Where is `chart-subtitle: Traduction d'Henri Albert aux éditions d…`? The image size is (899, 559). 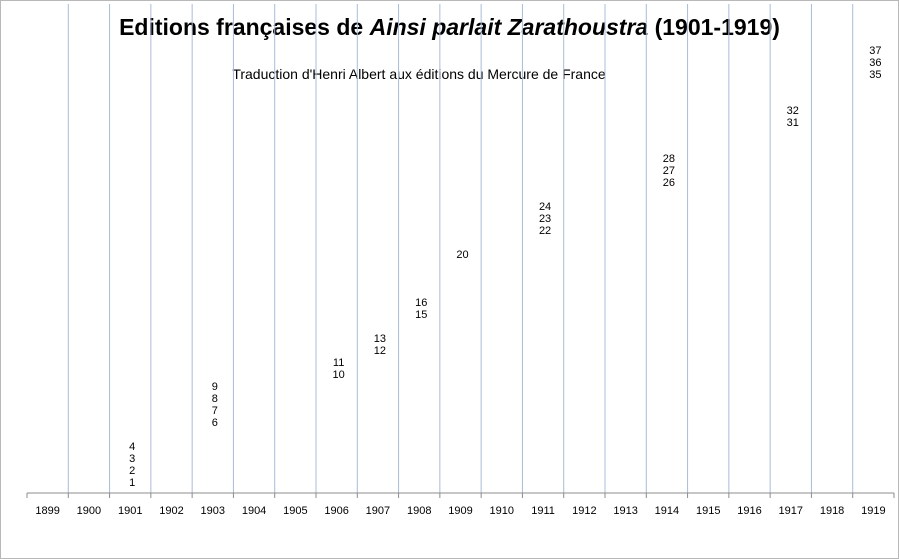 chart-subtitle: Traduction d'Henri Albert aux éditions d… is located at coordinates (419, 74).